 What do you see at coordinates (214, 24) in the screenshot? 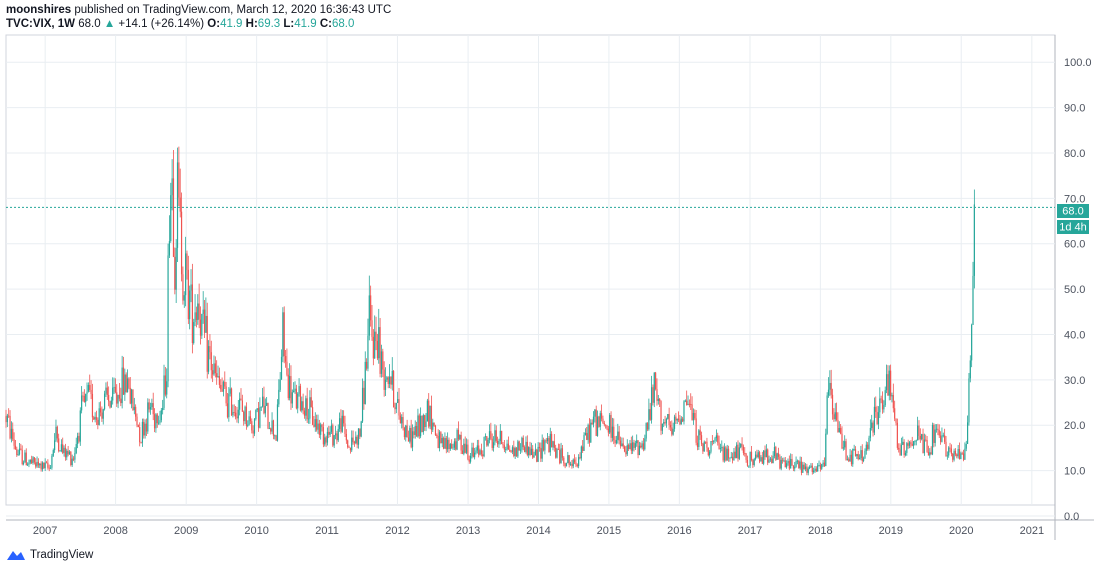
I see `open-label: O:` at bounding box center [214, 24].